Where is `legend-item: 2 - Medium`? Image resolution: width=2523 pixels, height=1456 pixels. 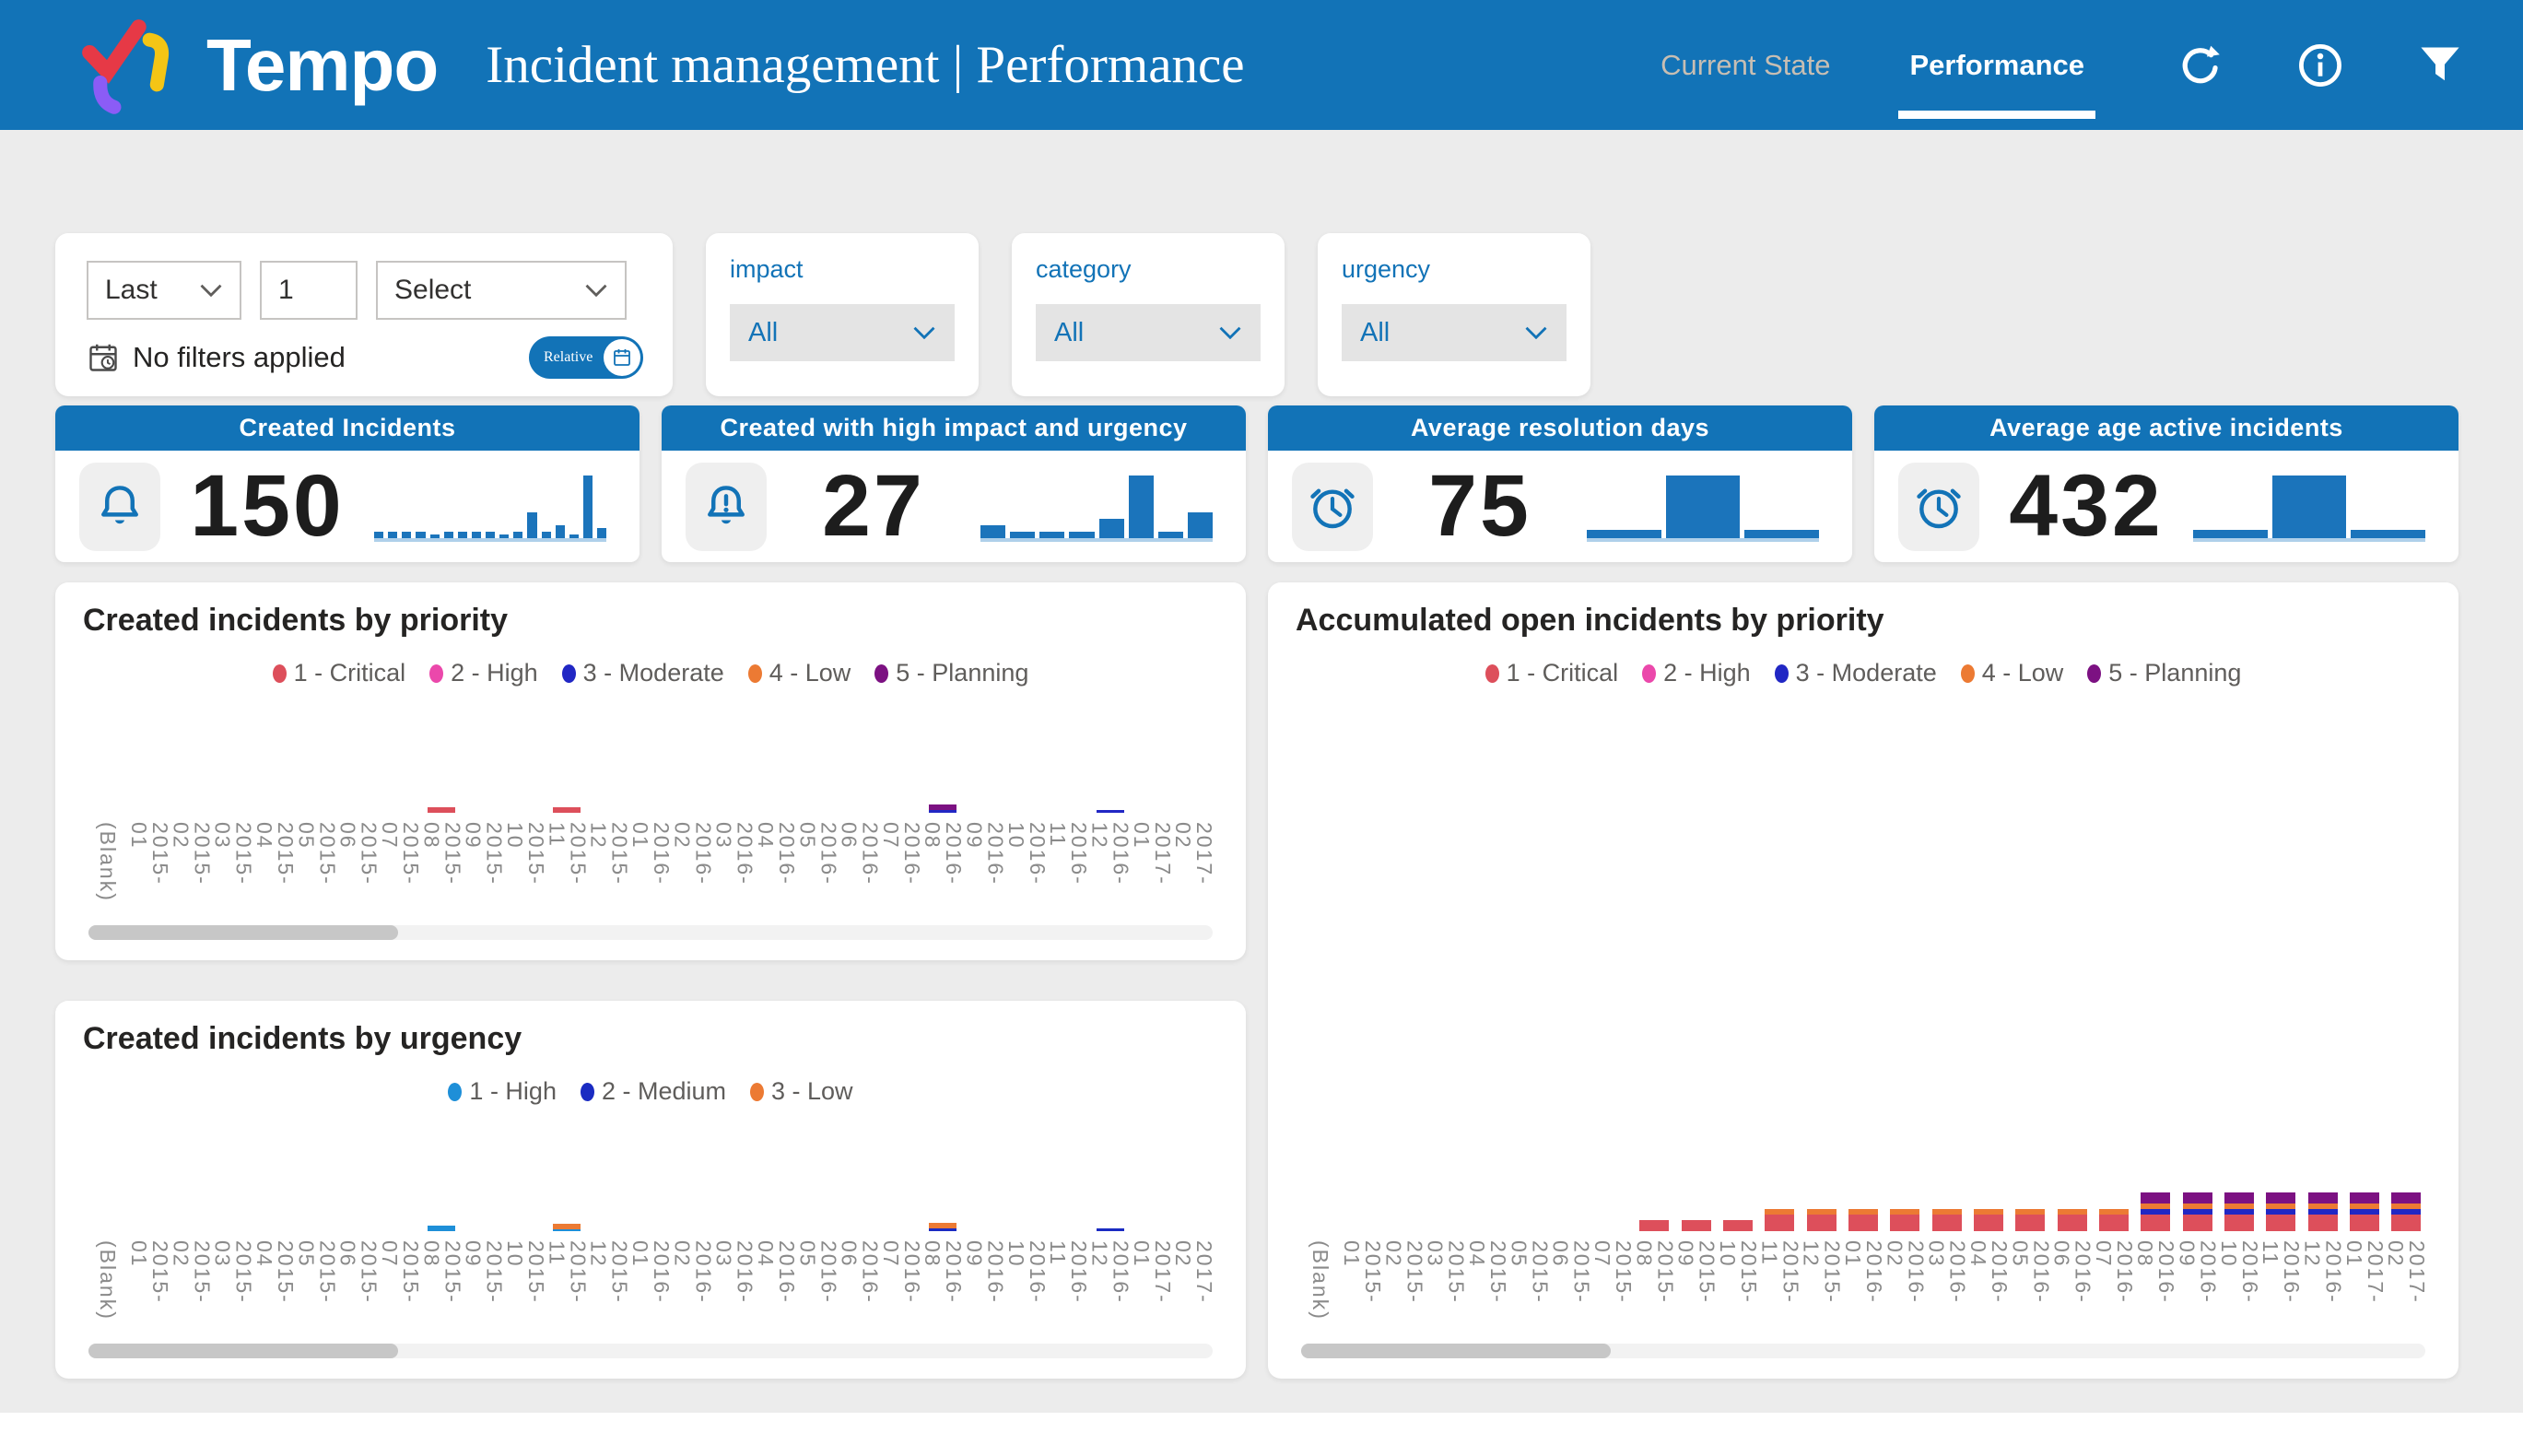 legend-item: 2 - Medium is located at coordinates (653, 1091).